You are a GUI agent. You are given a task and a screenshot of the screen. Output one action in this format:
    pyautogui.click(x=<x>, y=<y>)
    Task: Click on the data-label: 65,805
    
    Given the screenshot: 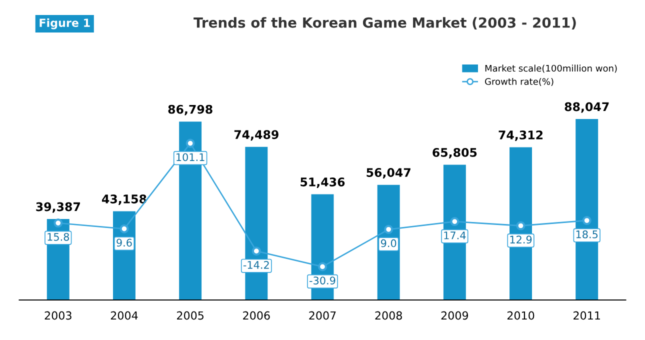 What is the action you would take?
    pyautogui.click(x=454, y=153)
    